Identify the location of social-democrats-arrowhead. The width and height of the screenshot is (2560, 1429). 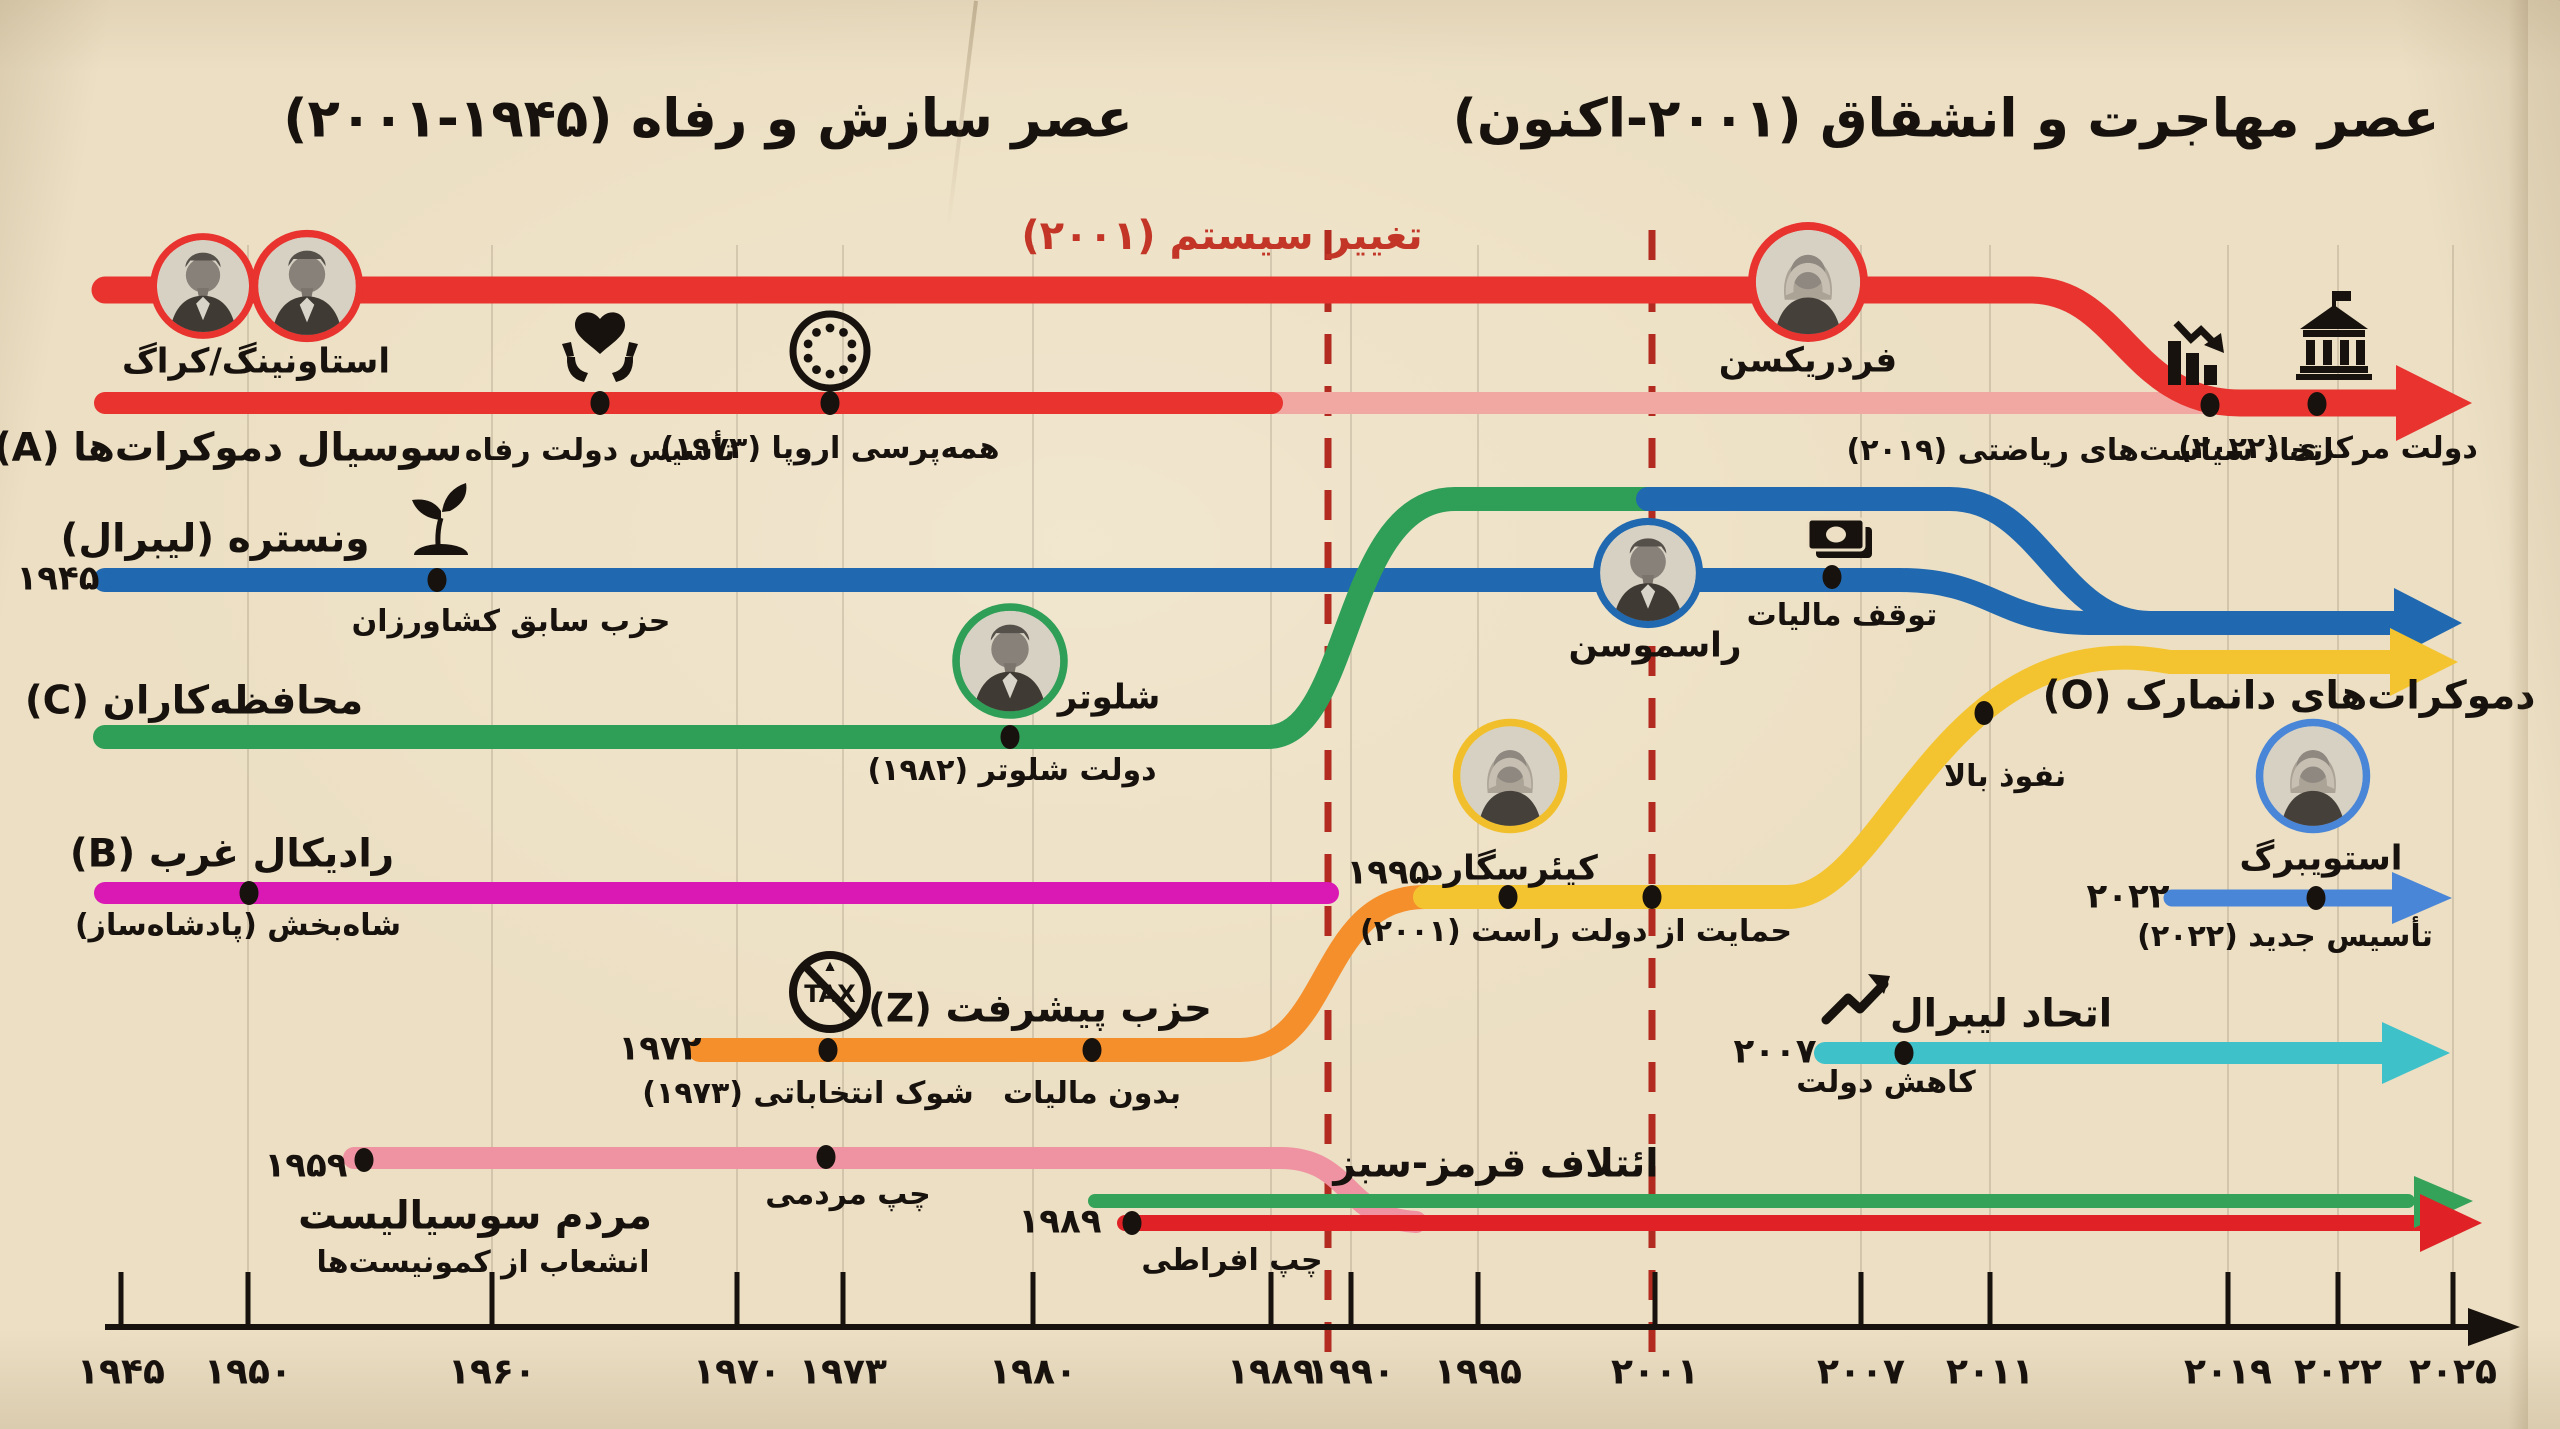
(2434, 403).